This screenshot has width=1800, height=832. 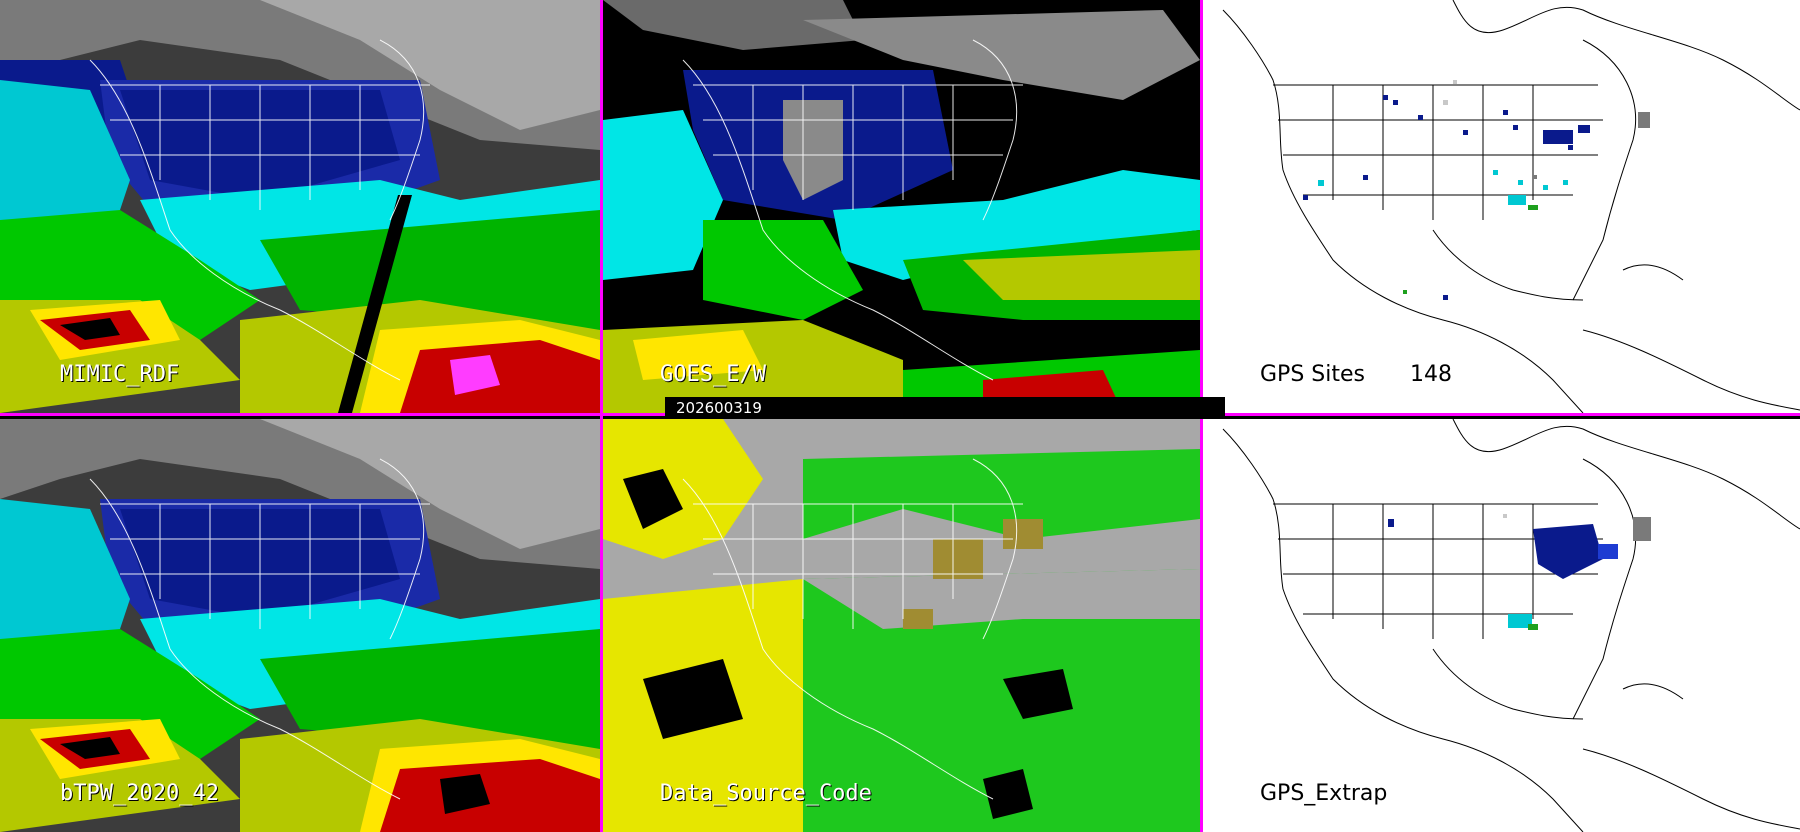 What do you see at coordinates (601, 416) in the screenshot?
I see `vertical-separator-left` at bounding box center [601, 416].